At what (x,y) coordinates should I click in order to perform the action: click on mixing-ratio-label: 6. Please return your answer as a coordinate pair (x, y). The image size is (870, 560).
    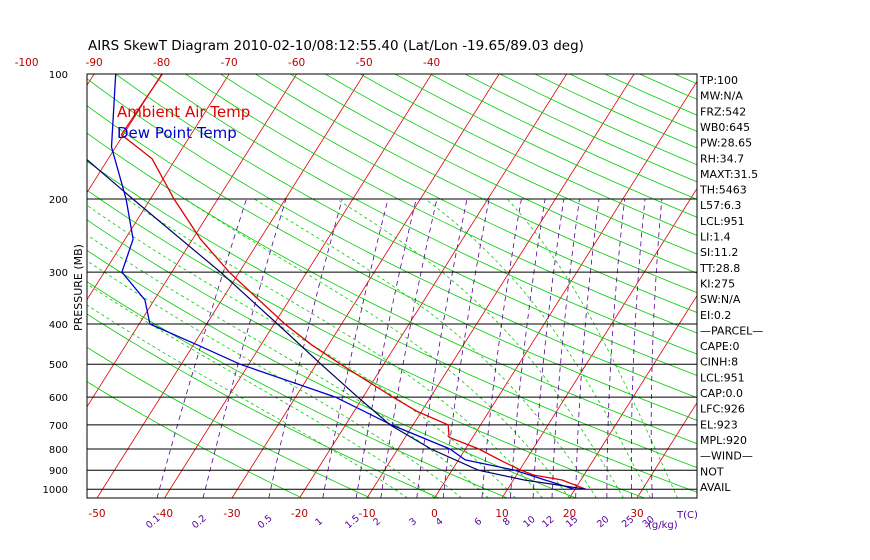
    Looking at the image, I should click on (478, 522).